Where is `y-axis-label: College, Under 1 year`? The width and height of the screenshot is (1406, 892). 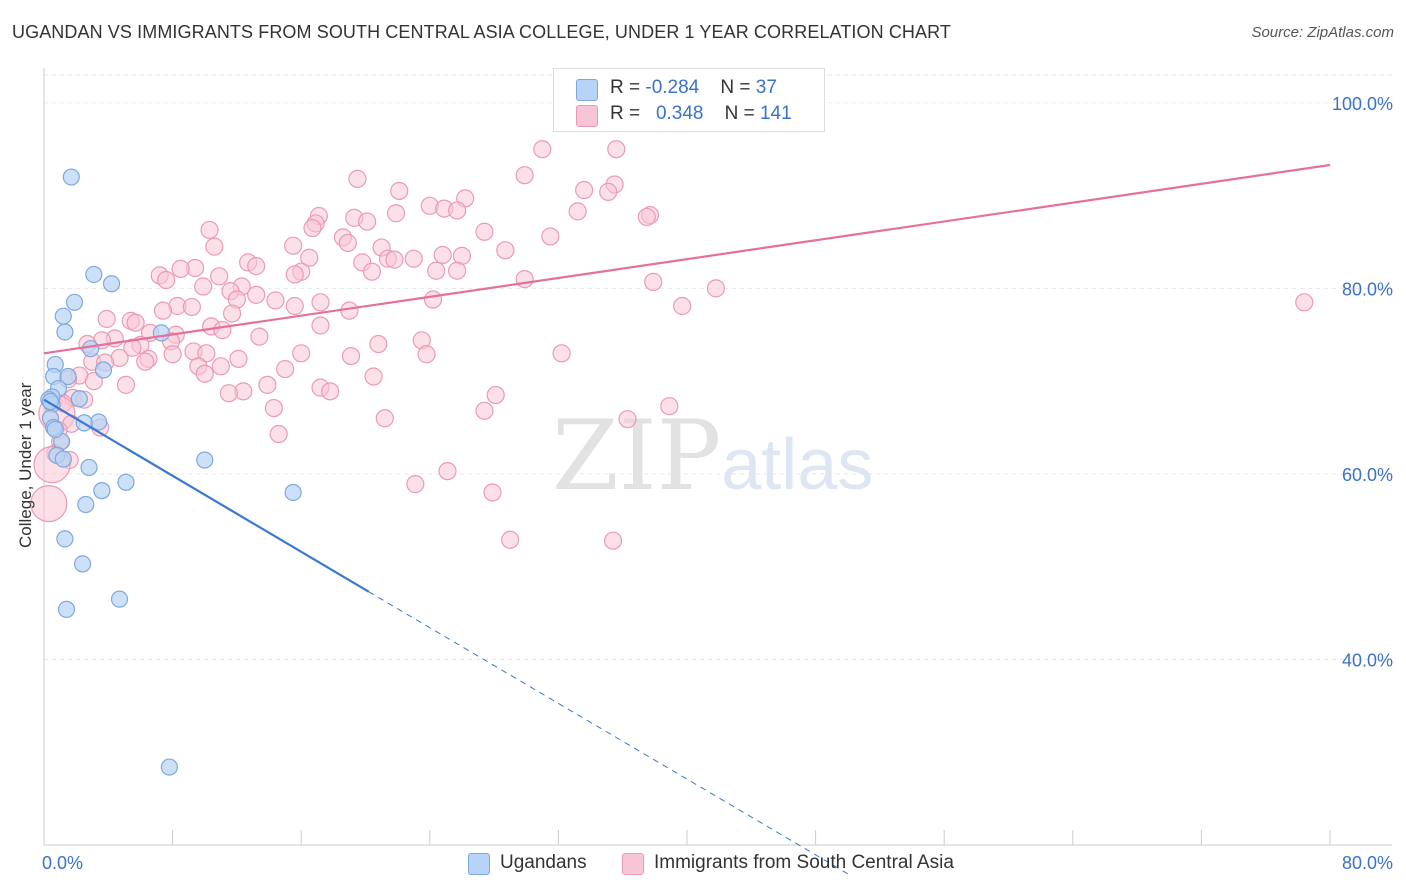 y-axis-label: College, Under 1 year is located at coordinates (25, 465).